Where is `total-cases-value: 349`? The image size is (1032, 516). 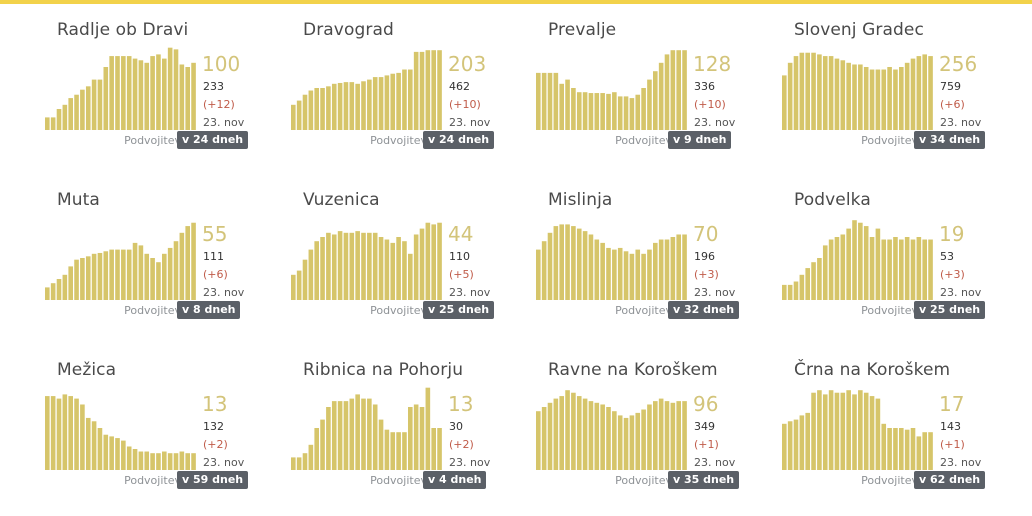
total-cases-value: 349 is located at coordinates (704, 426).